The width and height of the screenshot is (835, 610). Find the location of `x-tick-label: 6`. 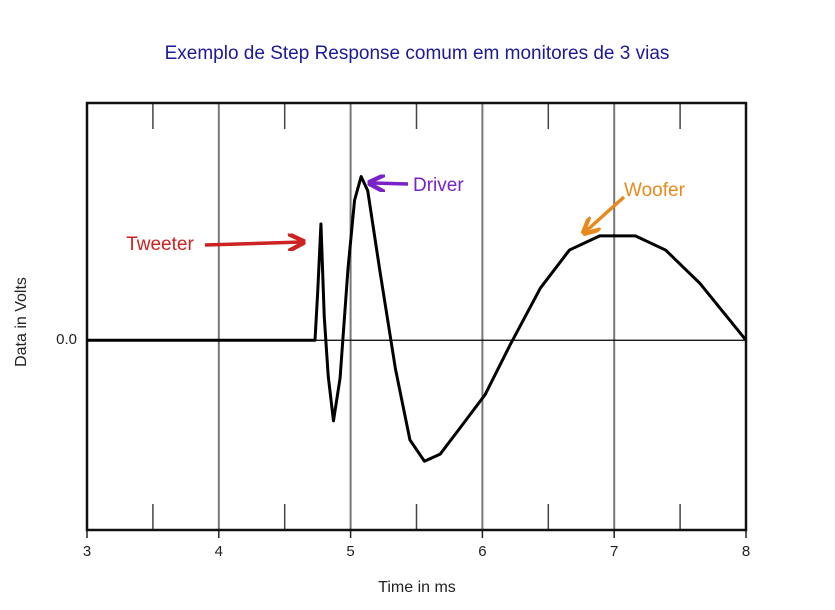

x-tick-label: 6 is located at coordinates (482, 551).